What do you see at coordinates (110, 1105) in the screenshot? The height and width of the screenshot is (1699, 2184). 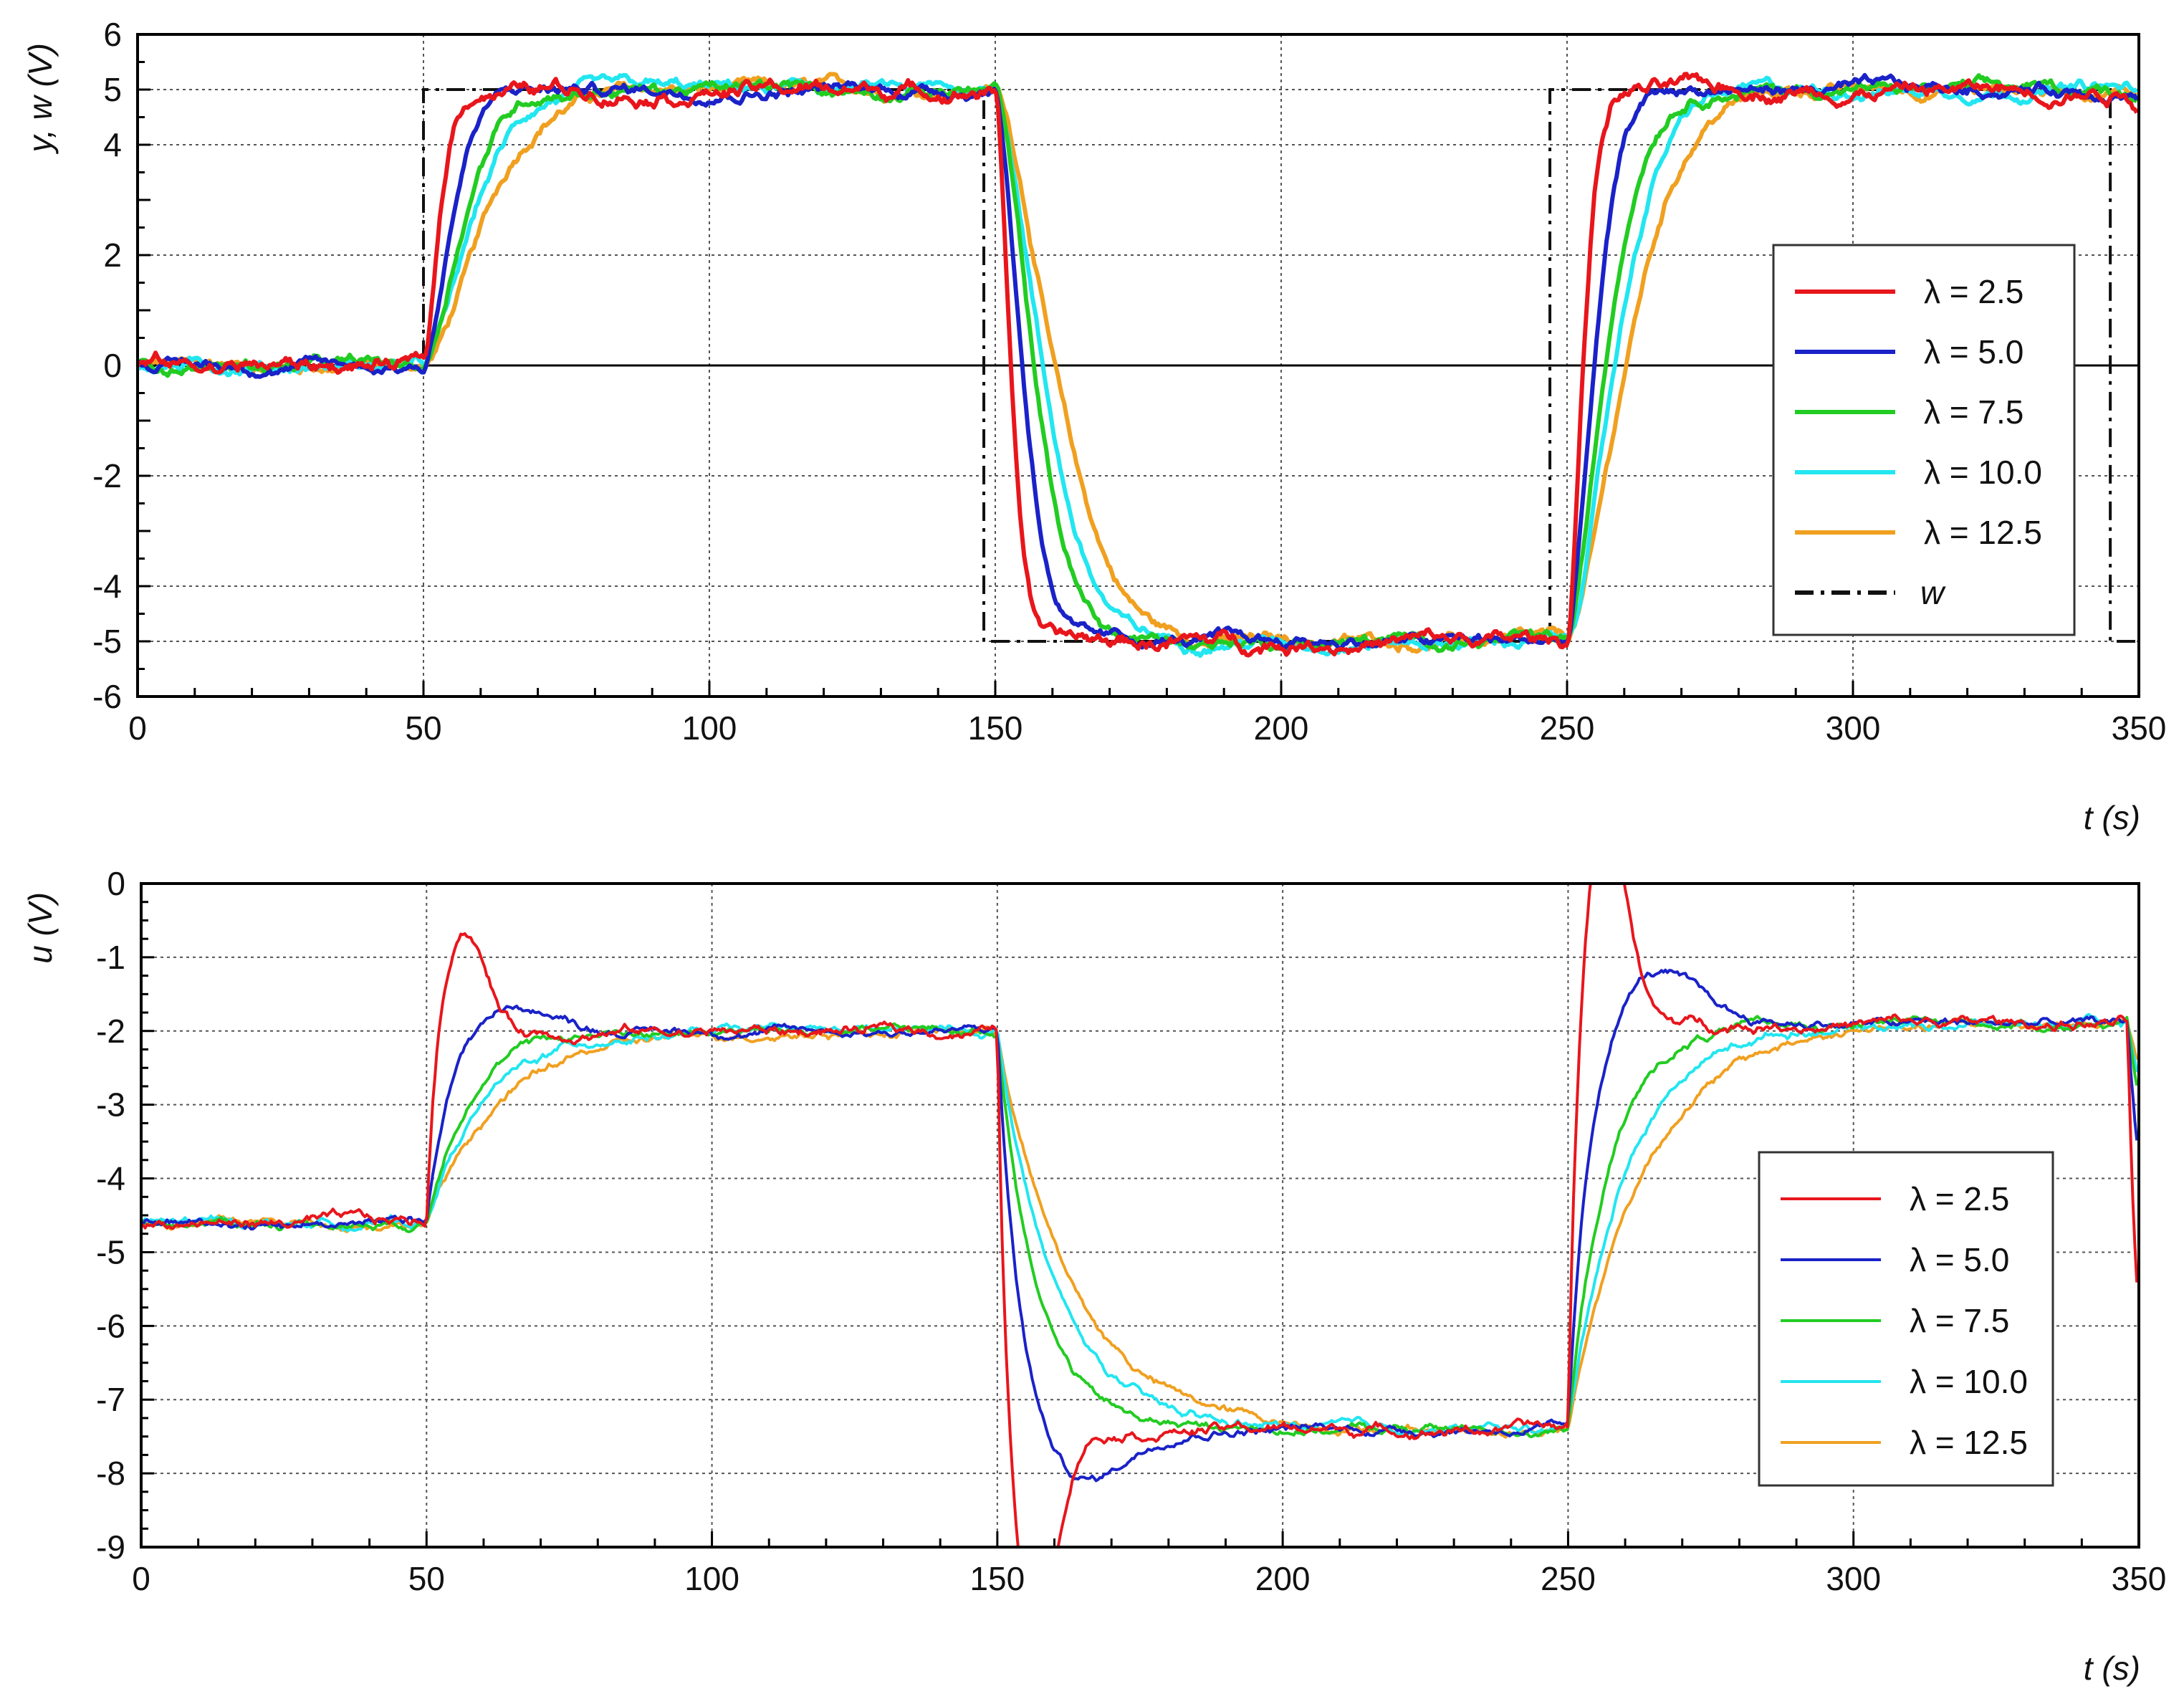 I see `y-tick-label: -3` at bounding box center [110, 1105].